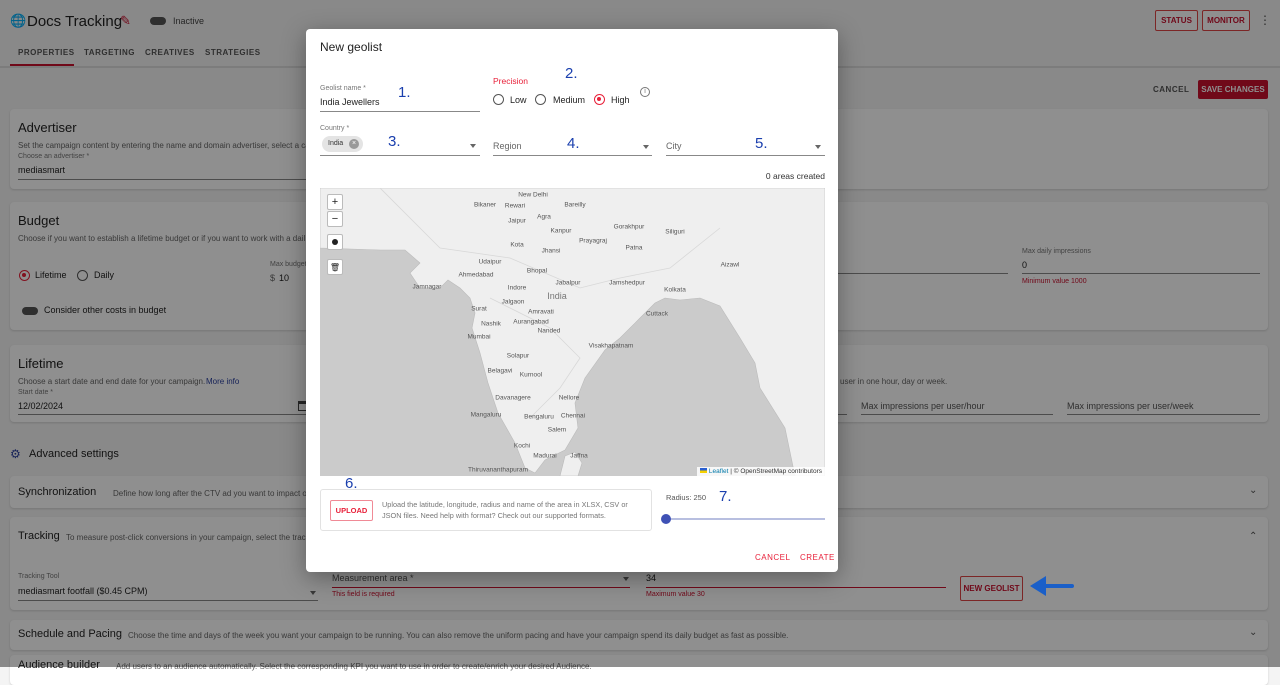 The image size is (1280, 685). I want to click on gear-icon: ⚙, so click(15, 454).